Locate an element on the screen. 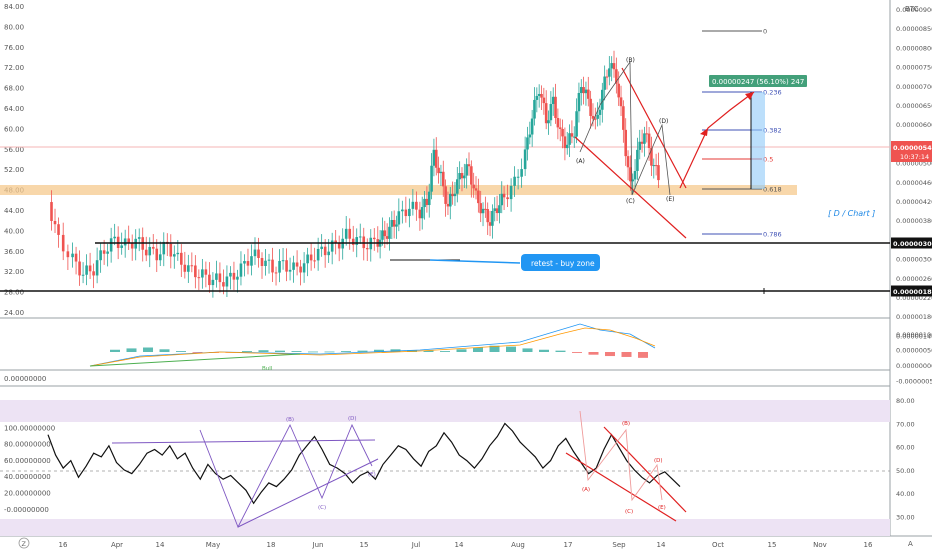  retest-pointer is located at coordinates (475, 261).